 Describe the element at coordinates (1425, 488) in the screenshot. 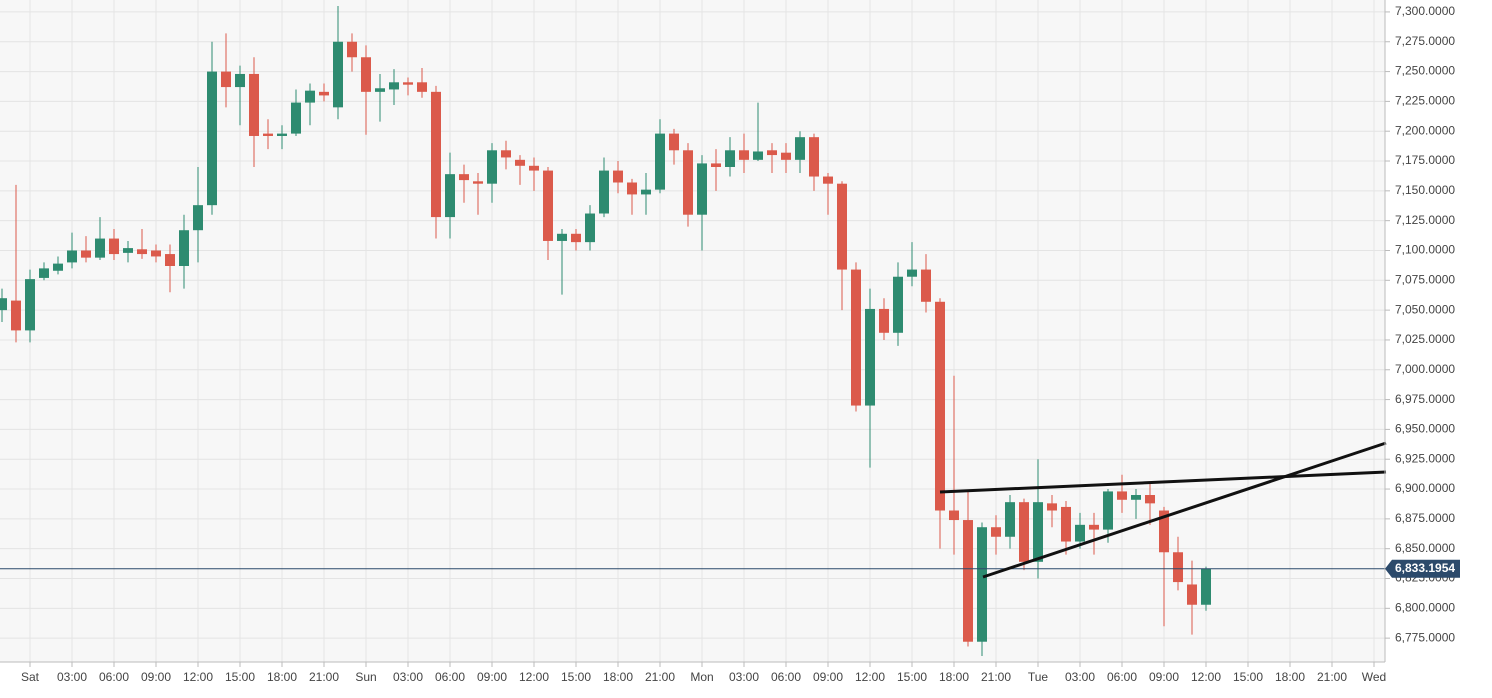

I see `y-tick-label: 6,900.0000` at that location.